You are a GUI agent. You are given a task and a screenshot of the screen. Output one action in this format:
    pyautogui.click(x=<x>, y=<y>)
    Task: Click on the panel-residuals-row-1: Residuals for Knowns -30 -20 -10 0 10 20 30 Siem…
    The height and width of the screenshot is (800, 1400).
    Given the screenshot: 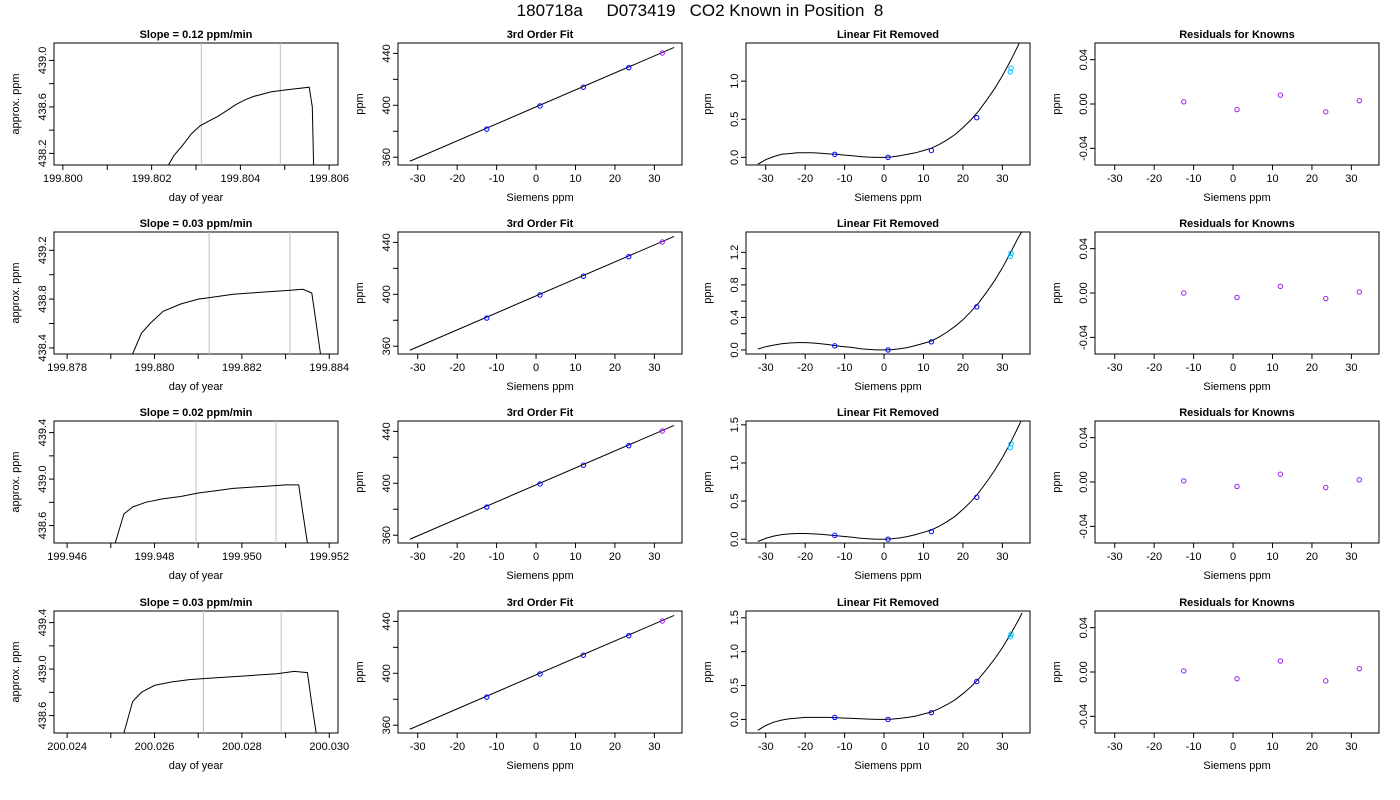 What is the action you would take?
    pyautogui.click(x=1215, y=116)
    